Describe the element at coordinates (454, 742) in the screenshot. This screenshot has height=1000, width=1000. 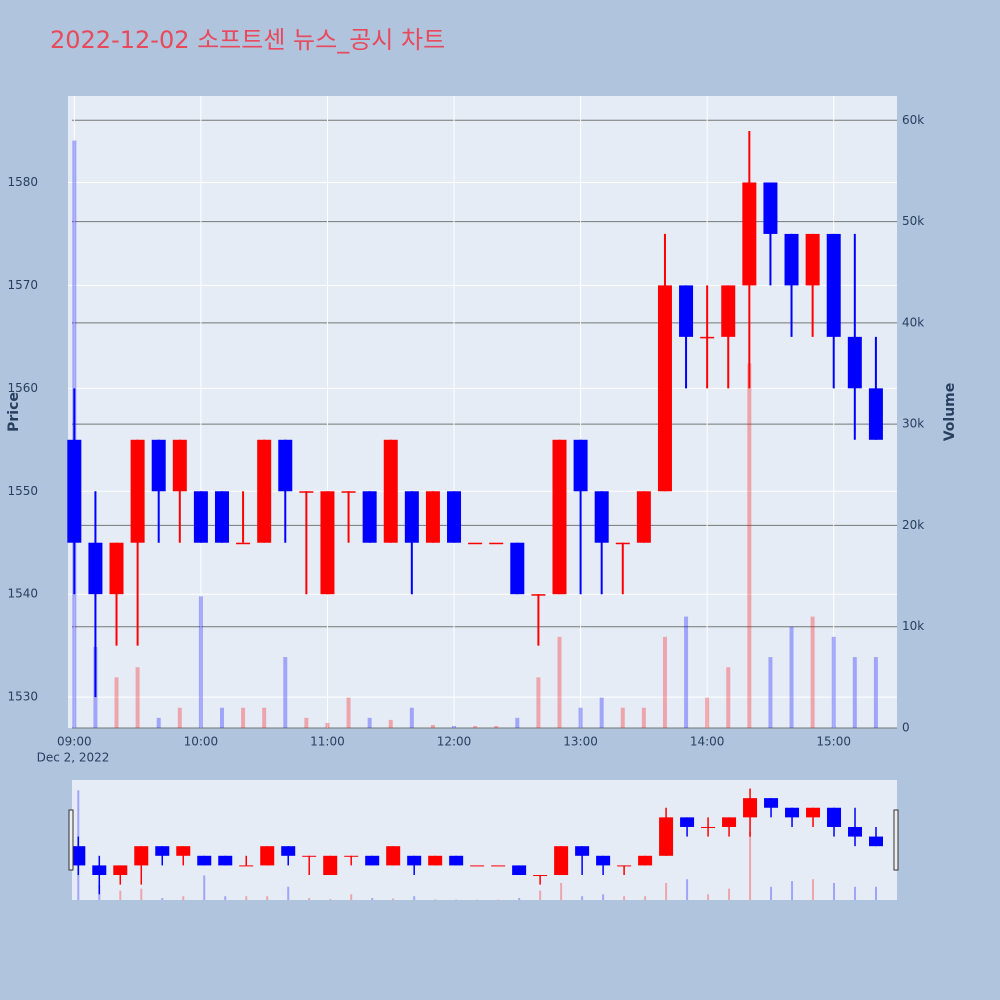
I see `x-tick-label: 12:00` at that location.